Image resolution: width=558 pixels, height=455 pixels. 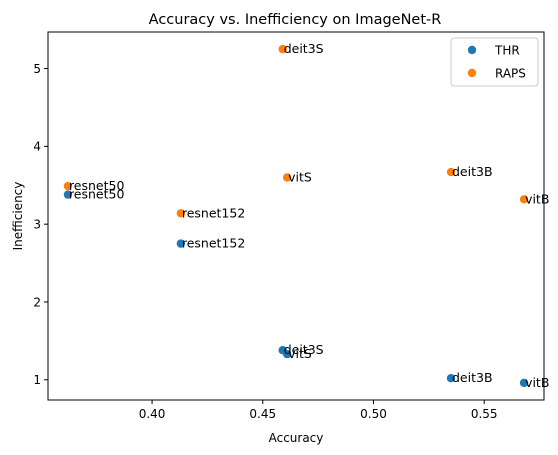 What do you see at coordinates (510, 74) in the screenshot?
I see `legend-label-raps: RAPS` at bounding box center [510, 74].